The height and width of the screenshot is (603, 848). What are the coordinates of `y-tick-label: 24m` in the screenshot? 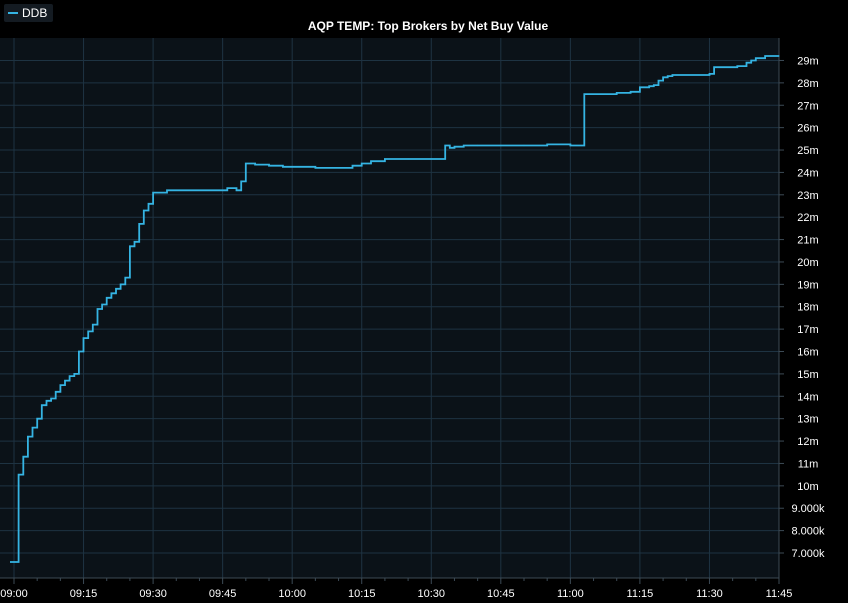 It's located at (807, 173).